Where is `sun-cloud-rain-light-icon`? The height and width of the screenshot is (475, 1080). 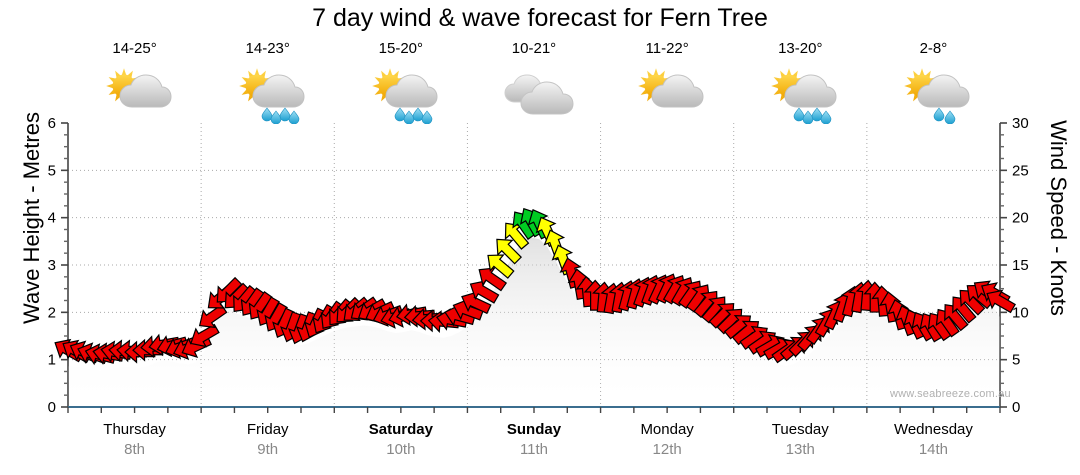
sun-cloud-rain-light-icon is located at coordinates (933, 93).